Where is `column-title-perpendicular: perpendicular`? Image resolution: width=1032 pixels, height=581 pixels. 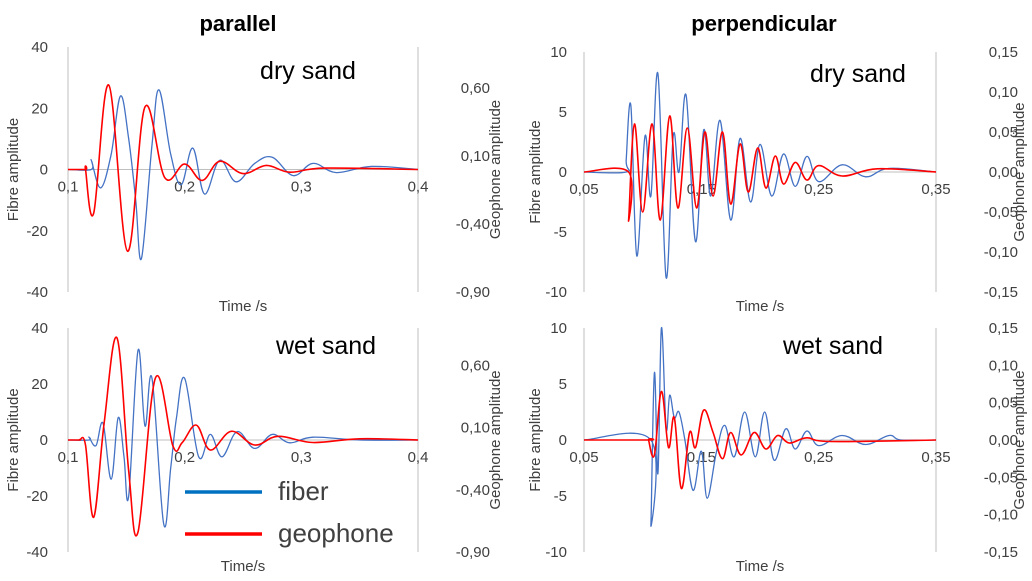
column-title-perpendicular: perpendicular is located at coordinates (764, 23).